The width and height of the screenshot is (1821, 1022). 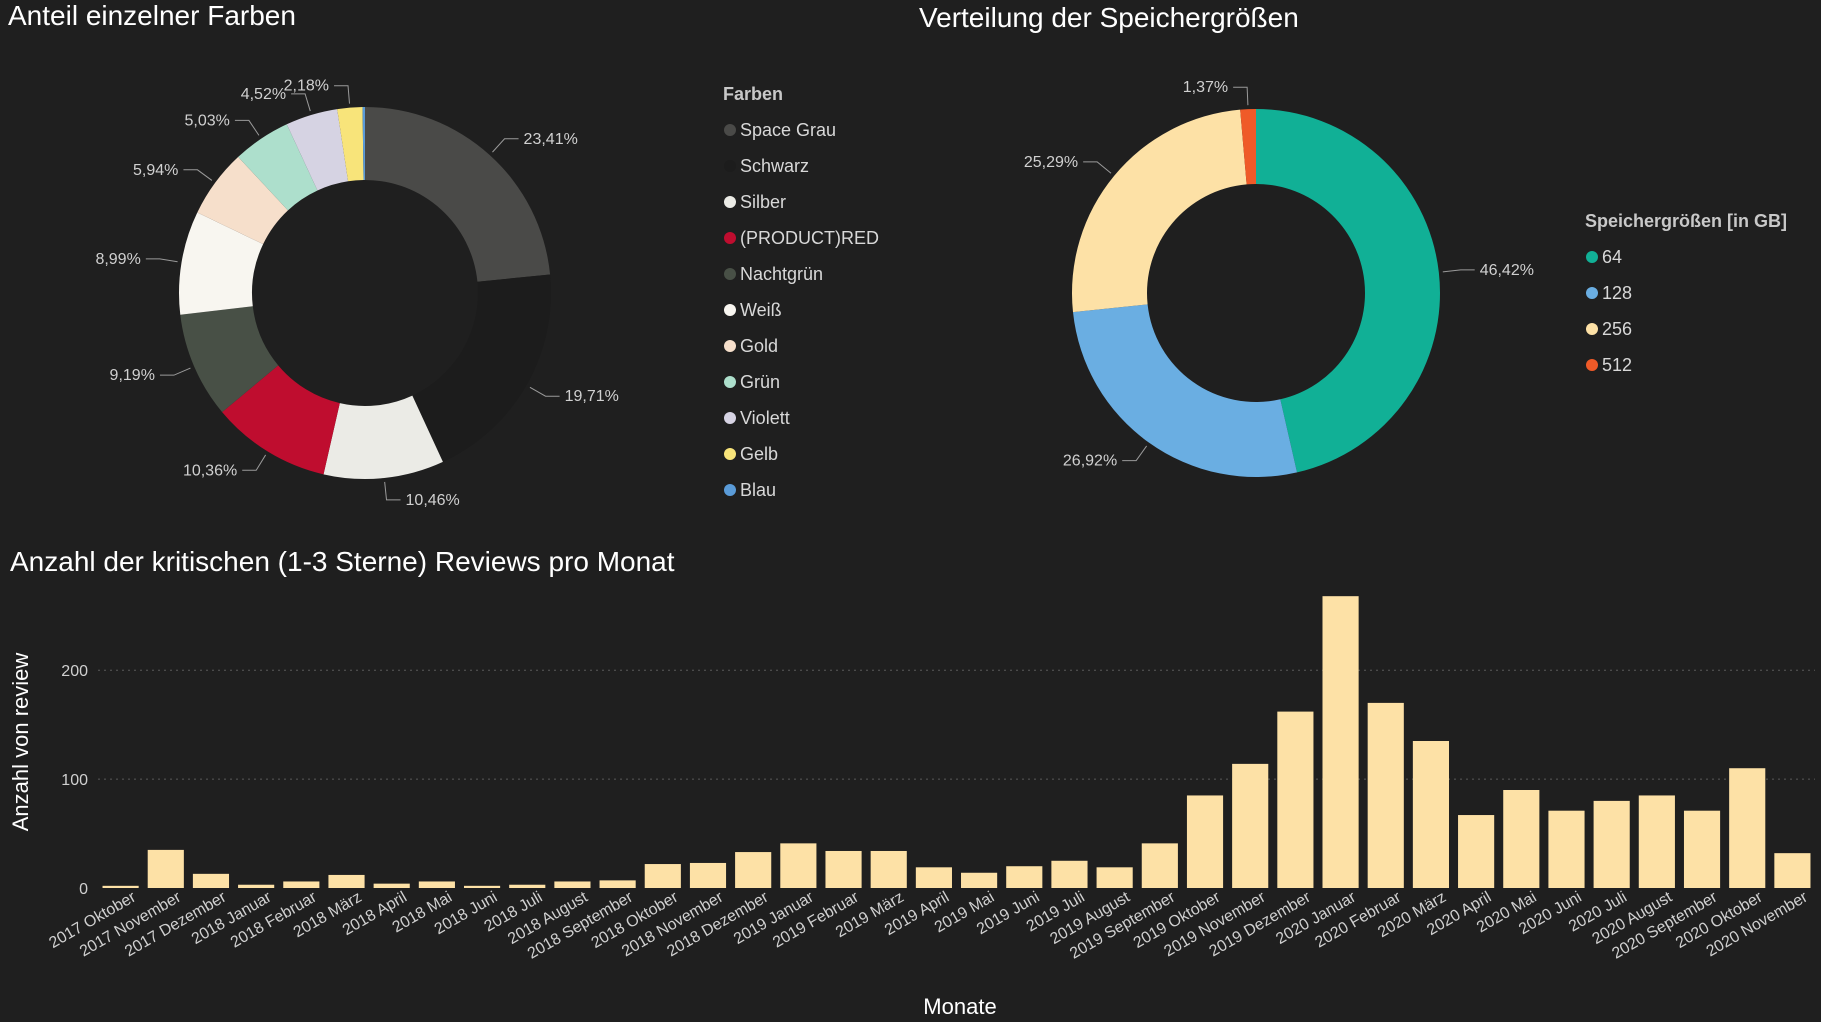 I want to click on bar-2018-januar, so click(x=256, y=886).